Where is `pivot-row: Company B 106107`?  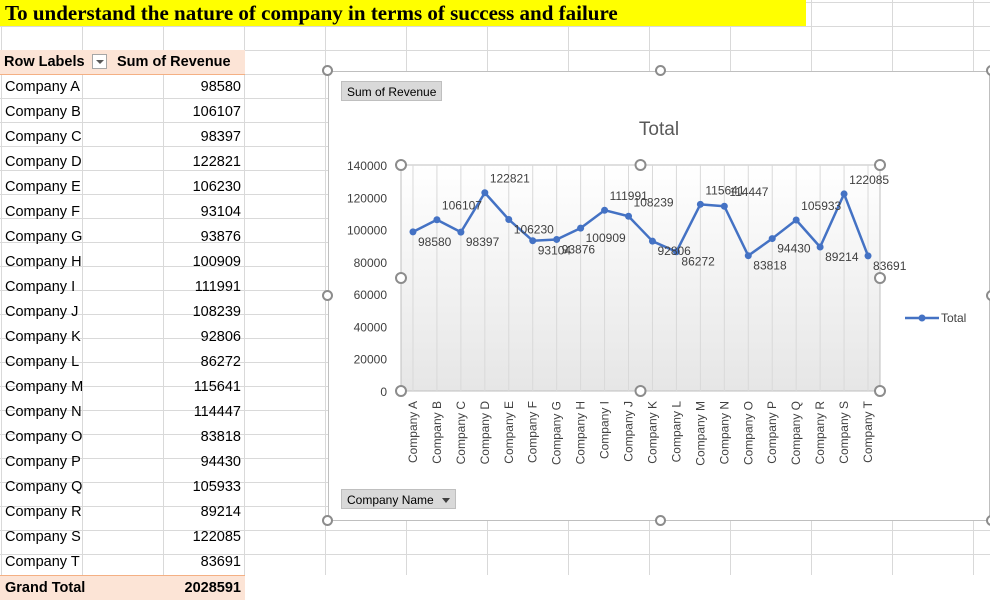
pivot-row: Company B 106107 is located at coordinates (122, 112).